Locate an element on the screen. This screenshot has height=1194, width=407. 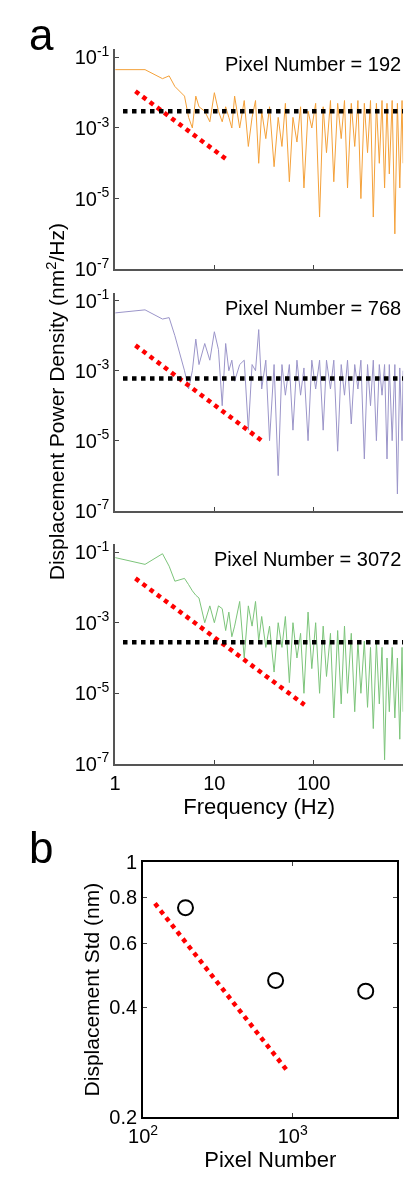
x-axis-title: Frequency (Hz) is located at coordinates (259, 806).